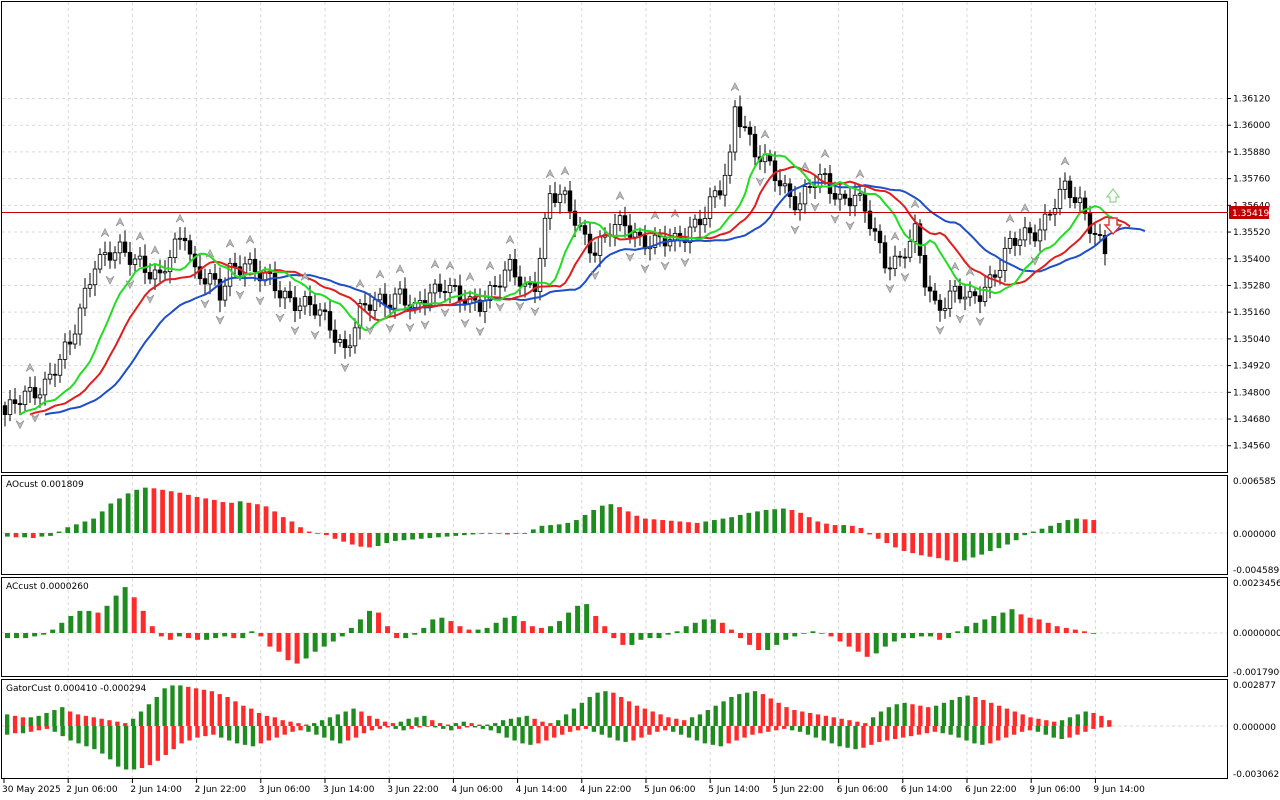 This screenshot has width=1280, height=800. I want to click on time-tick-label: 6 Jun 06:00, so click(863, 790).